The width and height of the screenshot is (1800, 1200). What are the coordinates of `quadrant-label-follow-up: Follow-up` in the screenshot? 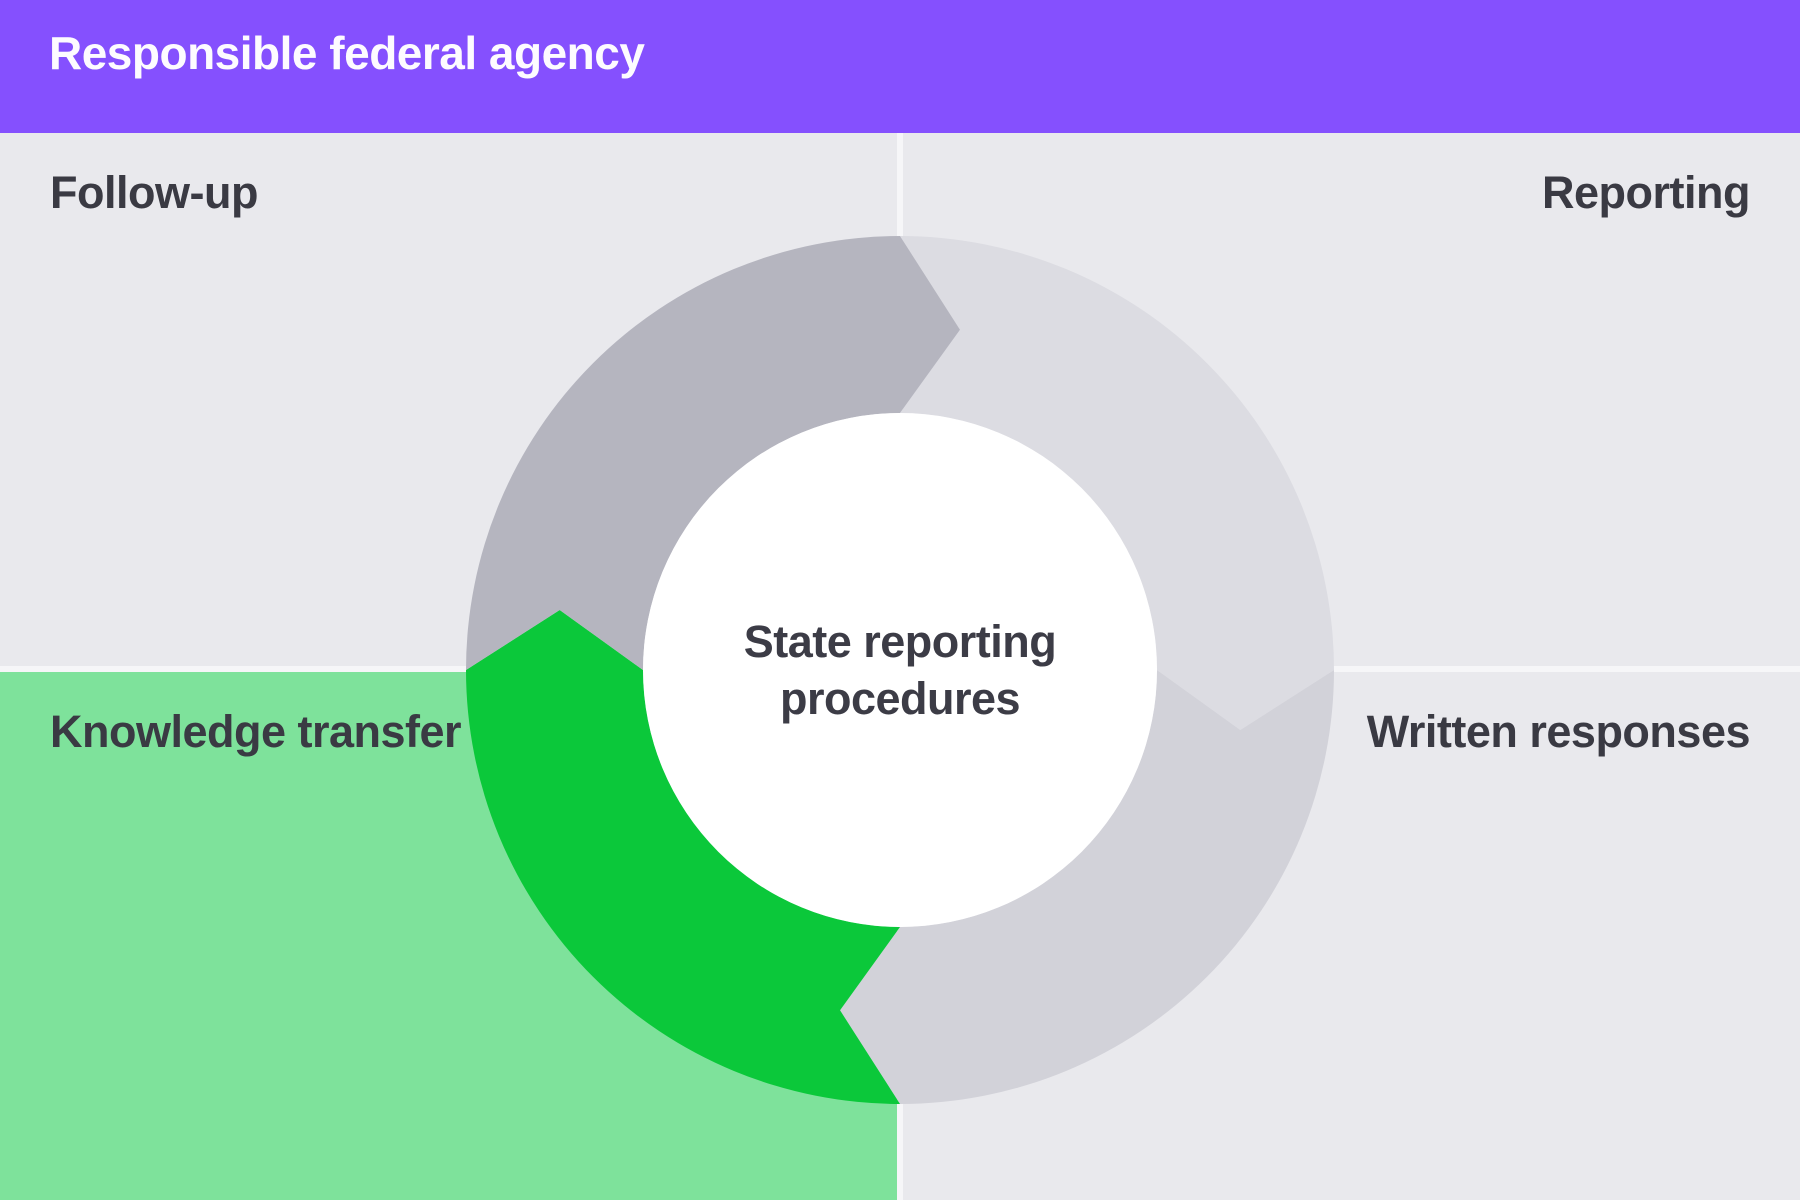 It's located at (154, 192).